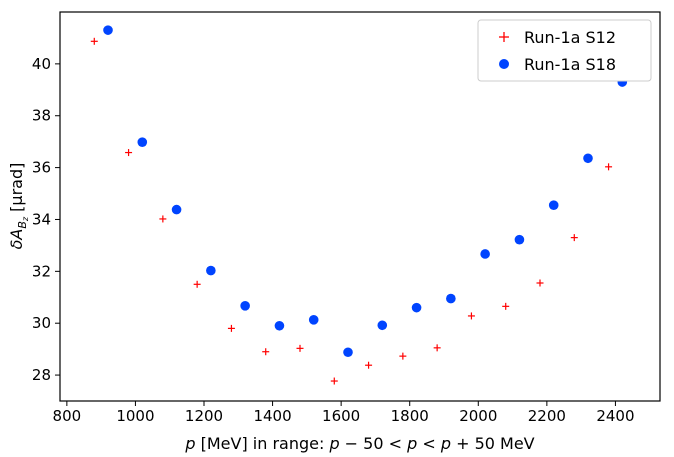 The image size is (674, 457). I want to click on y-axis-label: δABz [µrad], so click(18, 206).